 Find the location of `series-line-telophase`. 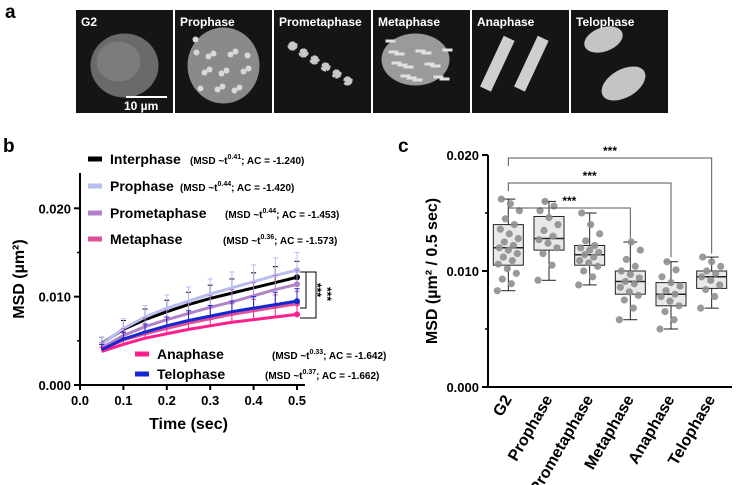

series-line-telophase is located at coordinates (199, 325).